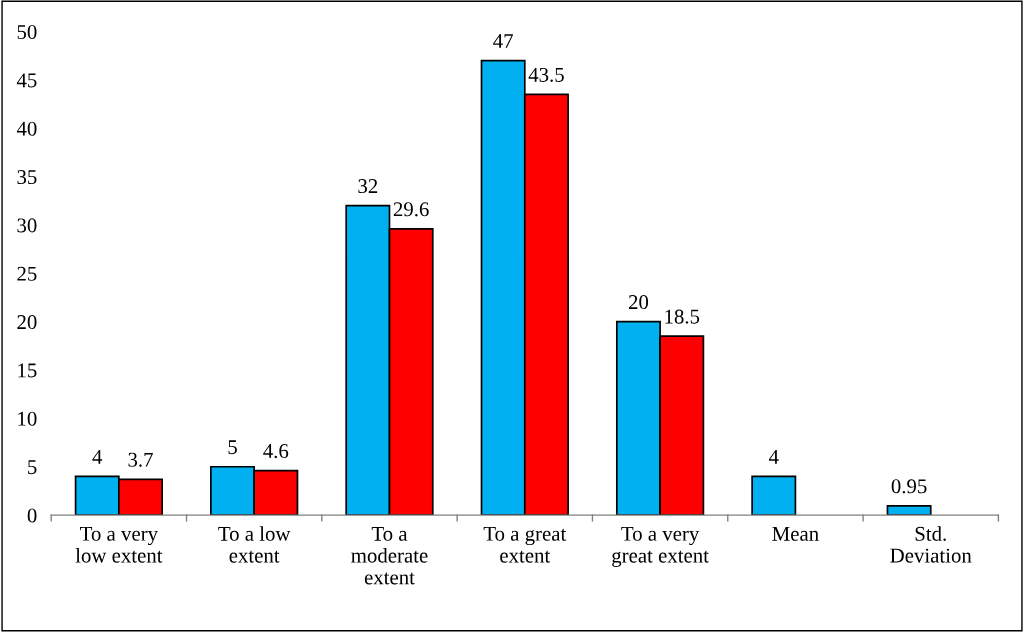 The image size is (1024, 632). What do you see at coordinates (909, 486) in the screenshot?
I see `data-label: 0.95` at bounding box center [909, 486].